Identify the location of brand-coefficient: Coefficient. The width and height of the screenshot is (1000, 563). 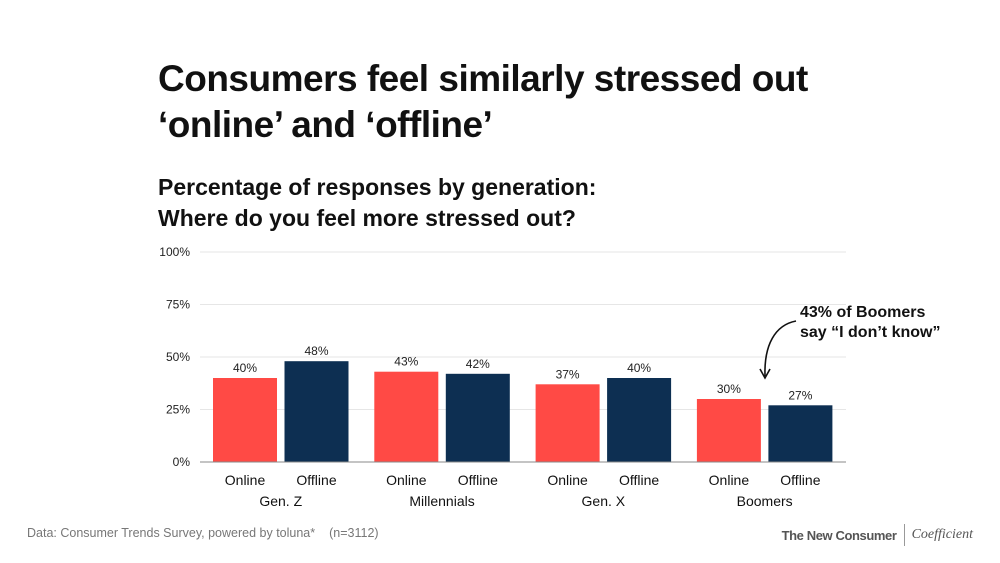
(942, 534).